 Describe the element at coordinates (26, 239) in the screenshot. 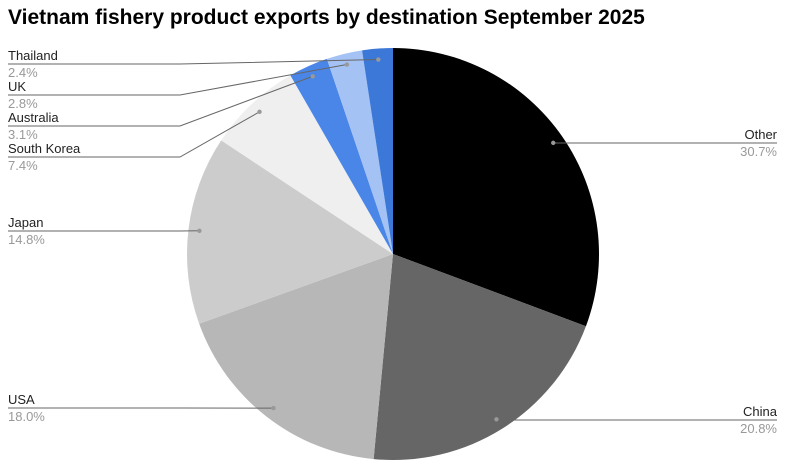

I see `value-japan: 14.8%` at that location.